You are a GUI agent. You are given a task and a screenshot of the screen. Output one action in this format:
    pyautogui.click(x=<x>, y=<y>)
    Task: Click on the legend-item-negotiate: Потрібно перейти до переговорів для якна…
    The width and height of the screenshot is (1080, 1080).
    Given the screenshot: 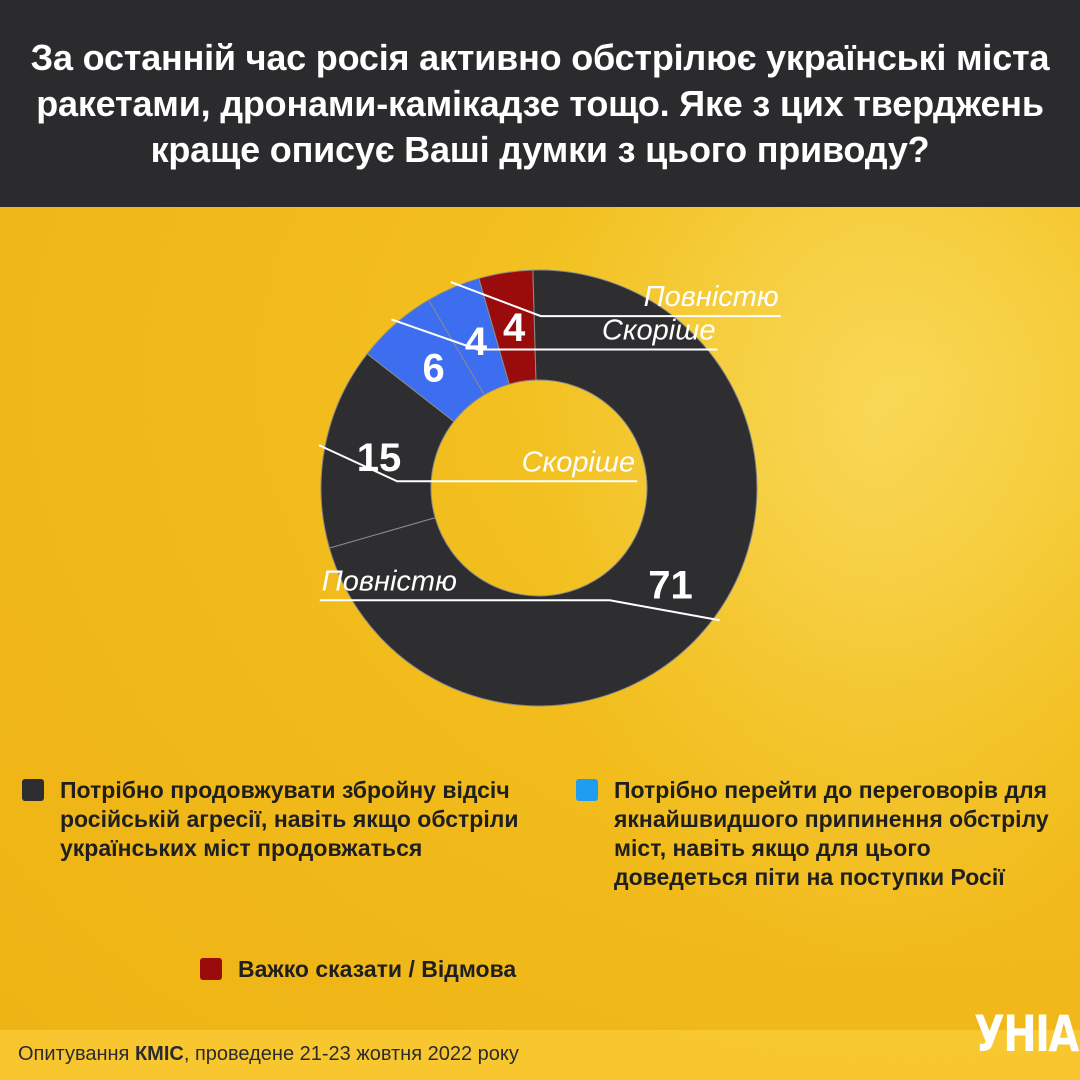 What is the action you would take?
    pyautogui.click(x=821, y=834)
    